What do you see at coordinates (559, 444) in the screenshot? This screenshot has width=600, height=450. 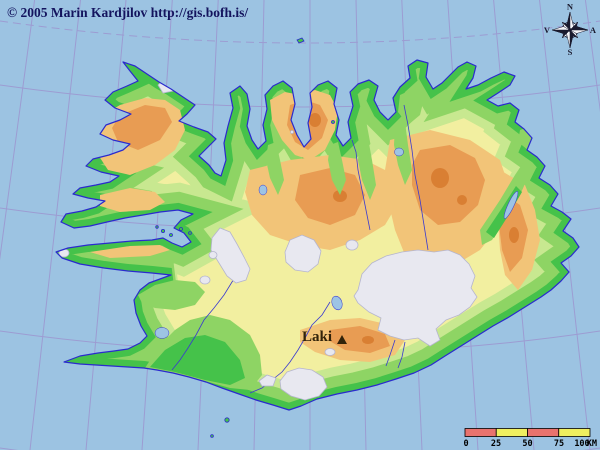 I see `scale-tick-75: 75` at bounding box center [559, 444].